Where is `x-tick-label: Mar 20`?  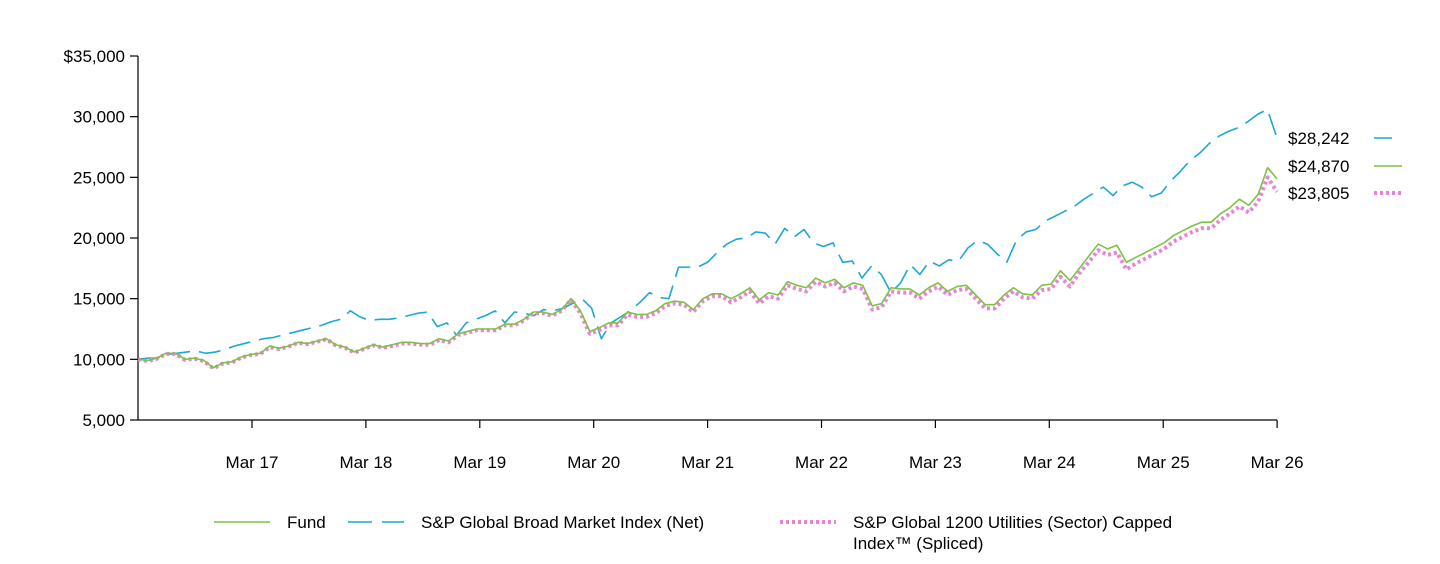 x-tick-label: Mar 20 is located at coordinates (593, 462).